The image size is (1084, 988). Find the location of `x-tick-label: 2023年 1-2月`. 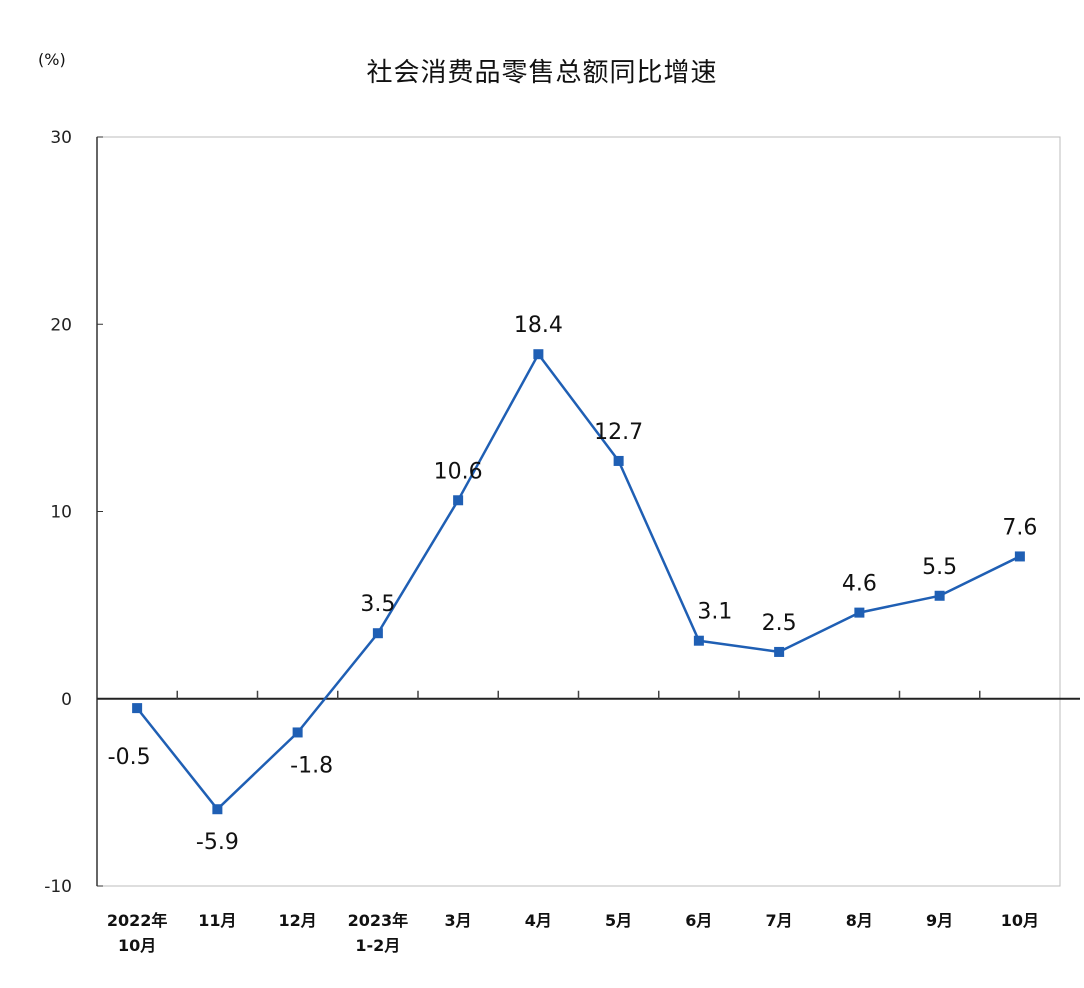

x-tick-label: 2023年 1-2月 is located at coordinates (378, 933).